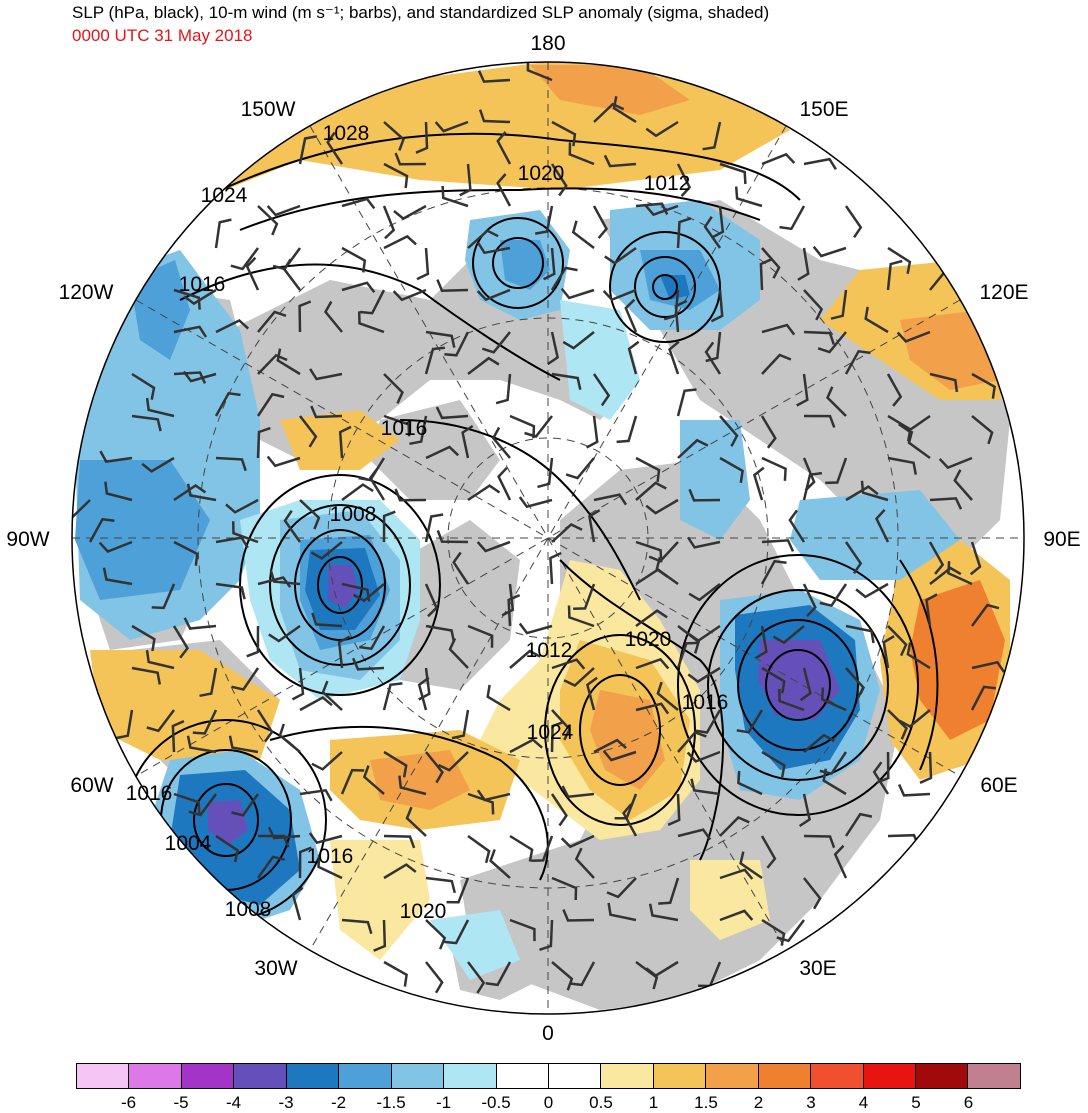 This screenshot has width=1088, height=1113. Describe the element at coordinates (648, 639) in the screenshot. I see `isobar-label: 1020` at that location.